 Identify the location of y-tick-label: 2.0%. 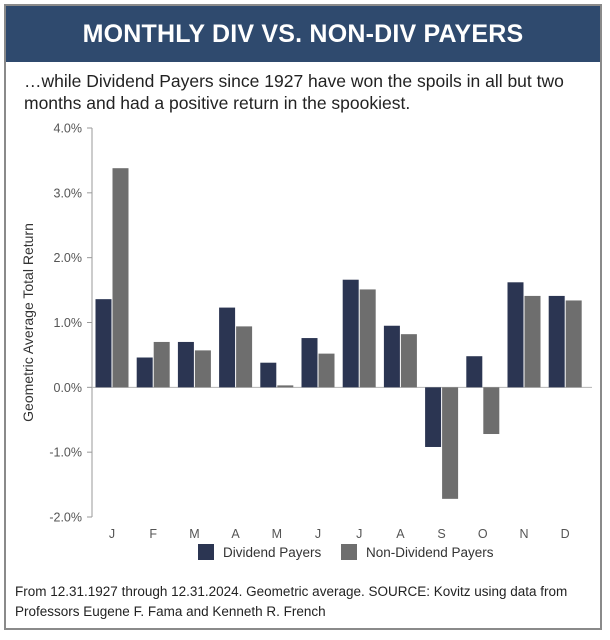
(68, 258).